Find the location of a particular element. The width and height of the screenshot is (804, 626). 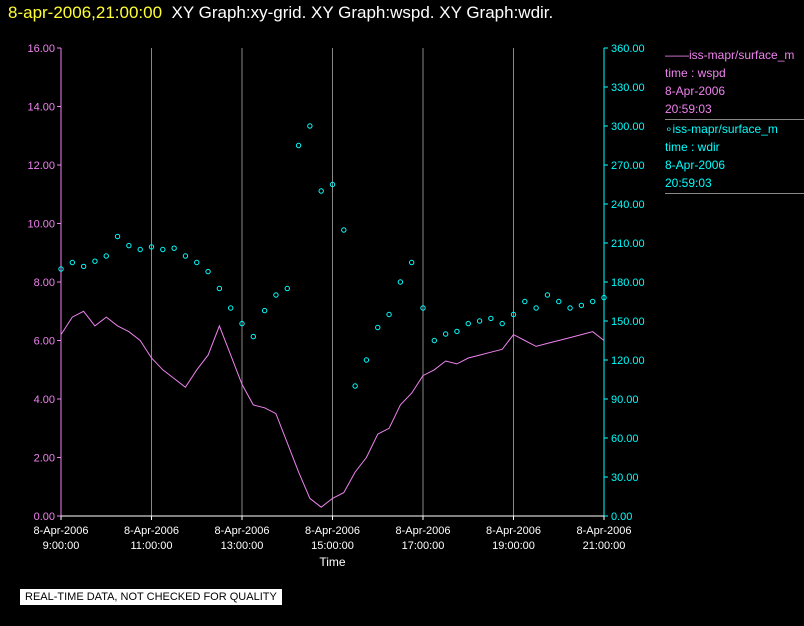

y-left-tick-label: 2.00 is located at coordinates (44, 459).